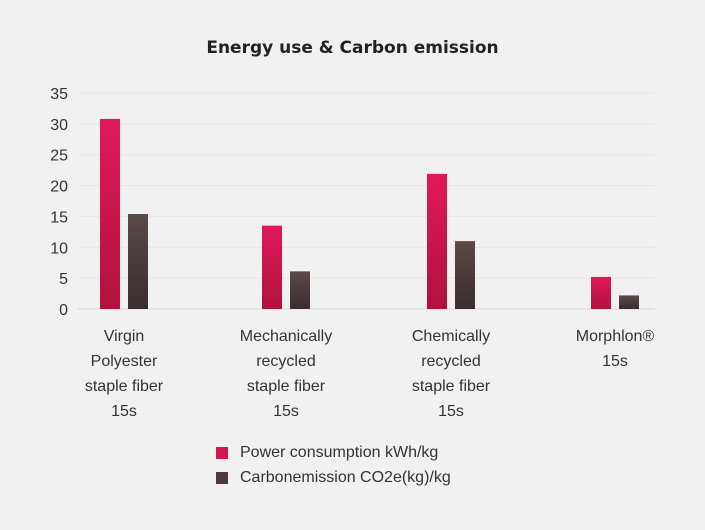 The height and width of the screenshot is (530, 705). Describe the element at coordinates (339, 452) in the screenshot. I see `legend-label-power: Power consumption kWh/kg` at that location.